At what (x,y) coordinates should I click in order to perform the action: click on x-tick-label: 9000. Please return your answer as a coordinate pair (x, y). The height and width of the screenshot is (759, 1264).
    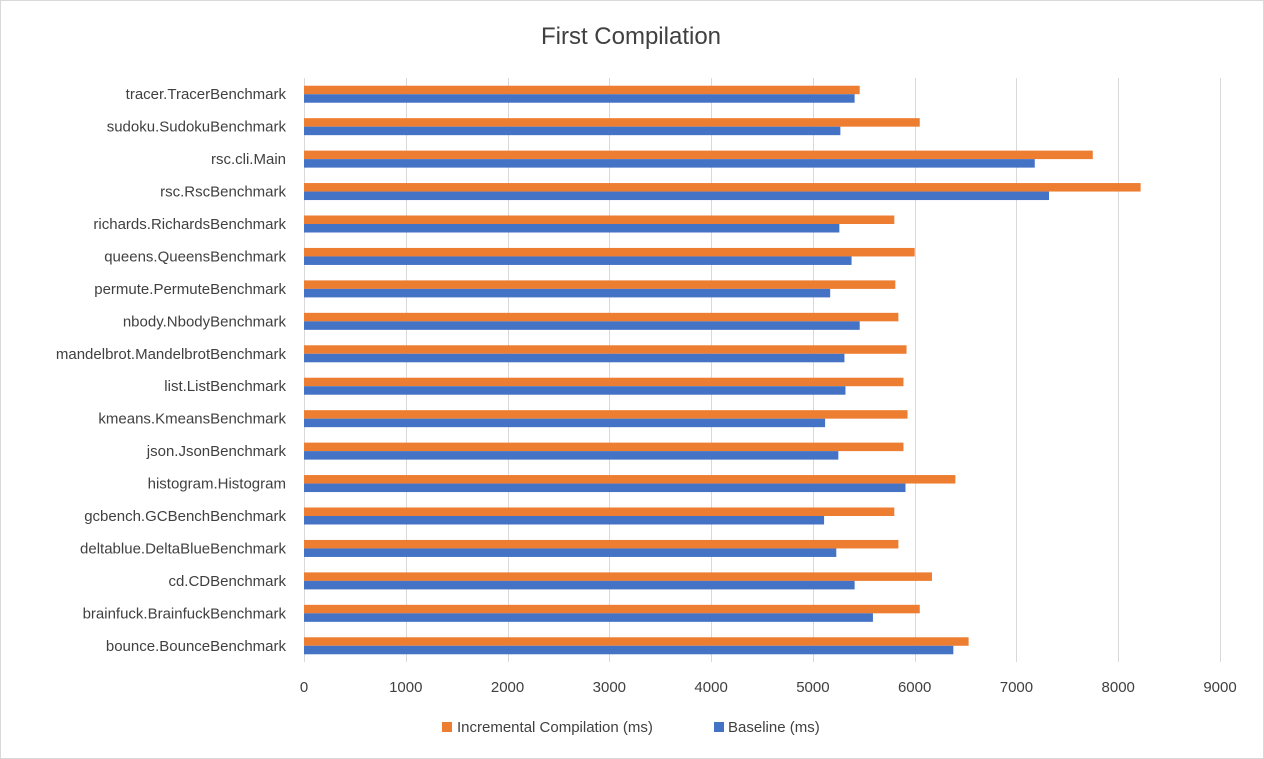
    Looking at the image, I should click on (1219, 687).